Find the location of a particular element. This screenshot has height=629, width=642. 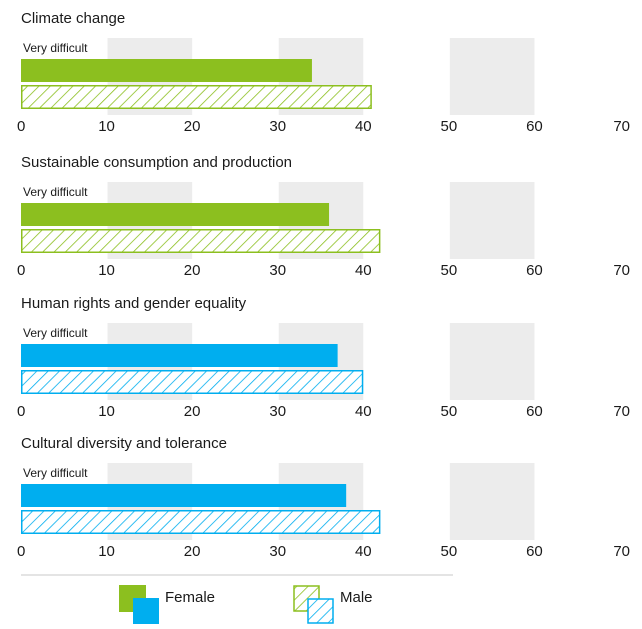

chart-title: Climate change is located at coordinates (73, 18).